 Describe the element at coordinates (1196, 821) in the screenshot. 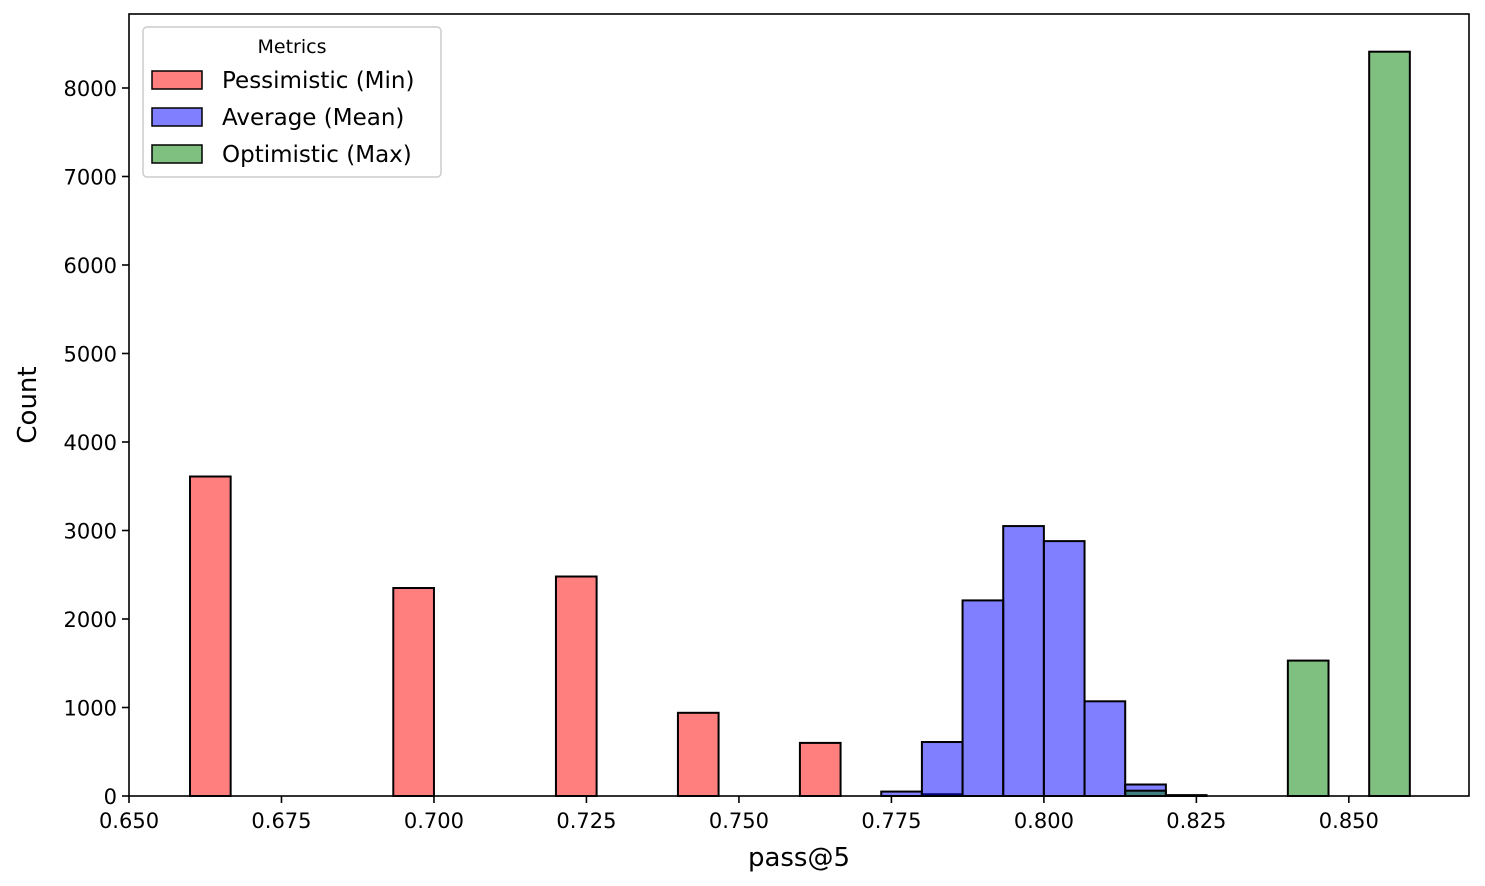

I see `x-tick-label: 0.825` at that location.